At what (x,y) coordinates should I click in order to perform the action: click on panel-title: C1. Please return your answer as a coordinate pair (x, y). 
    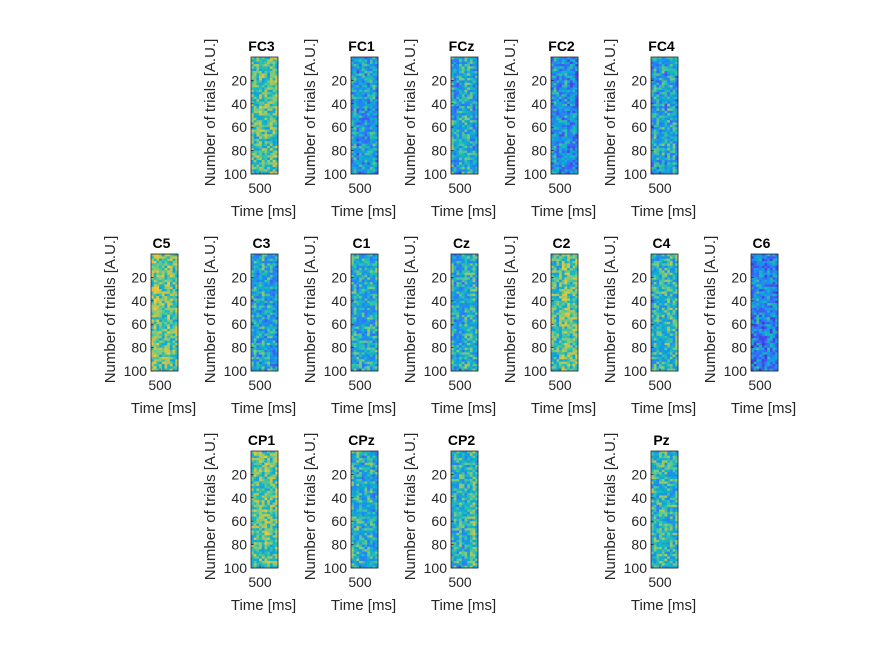
    Looking at the image, I should click on (362, 243).